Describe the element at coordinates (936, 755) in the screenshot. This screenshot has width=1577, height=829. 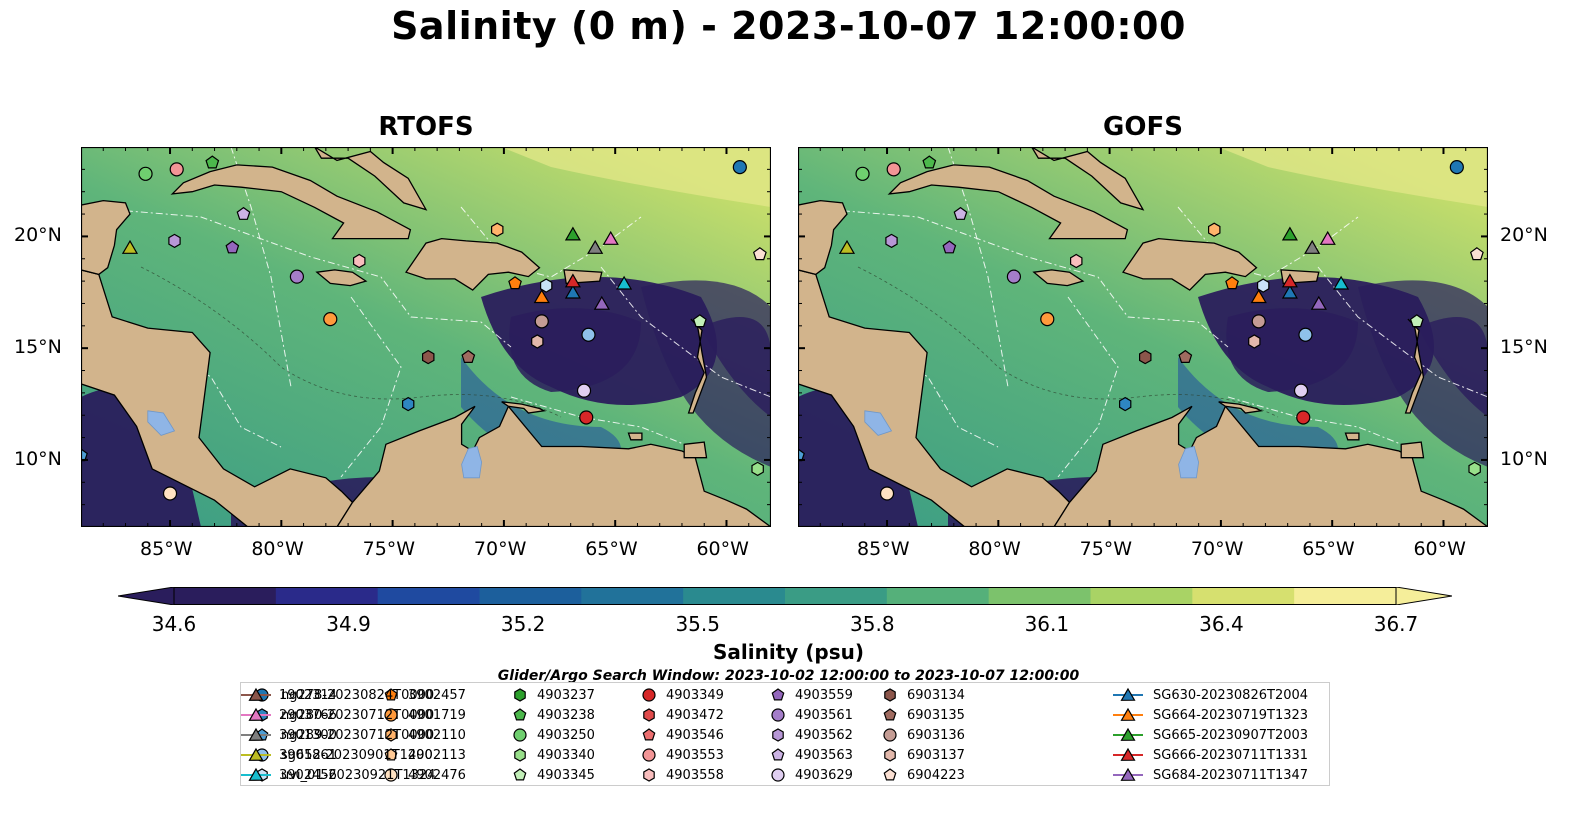
I see `legend-label: 6903137` at that location.